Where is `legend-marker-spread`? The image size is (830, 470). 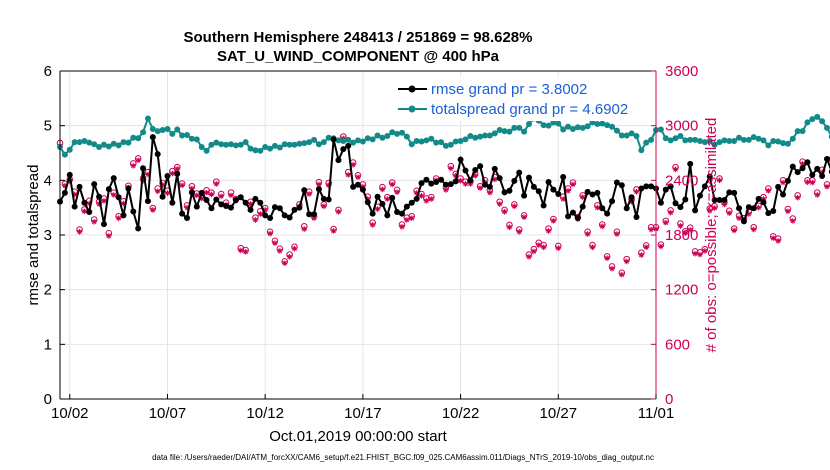 legend-marker-spread is located at coordinates (412, 109).